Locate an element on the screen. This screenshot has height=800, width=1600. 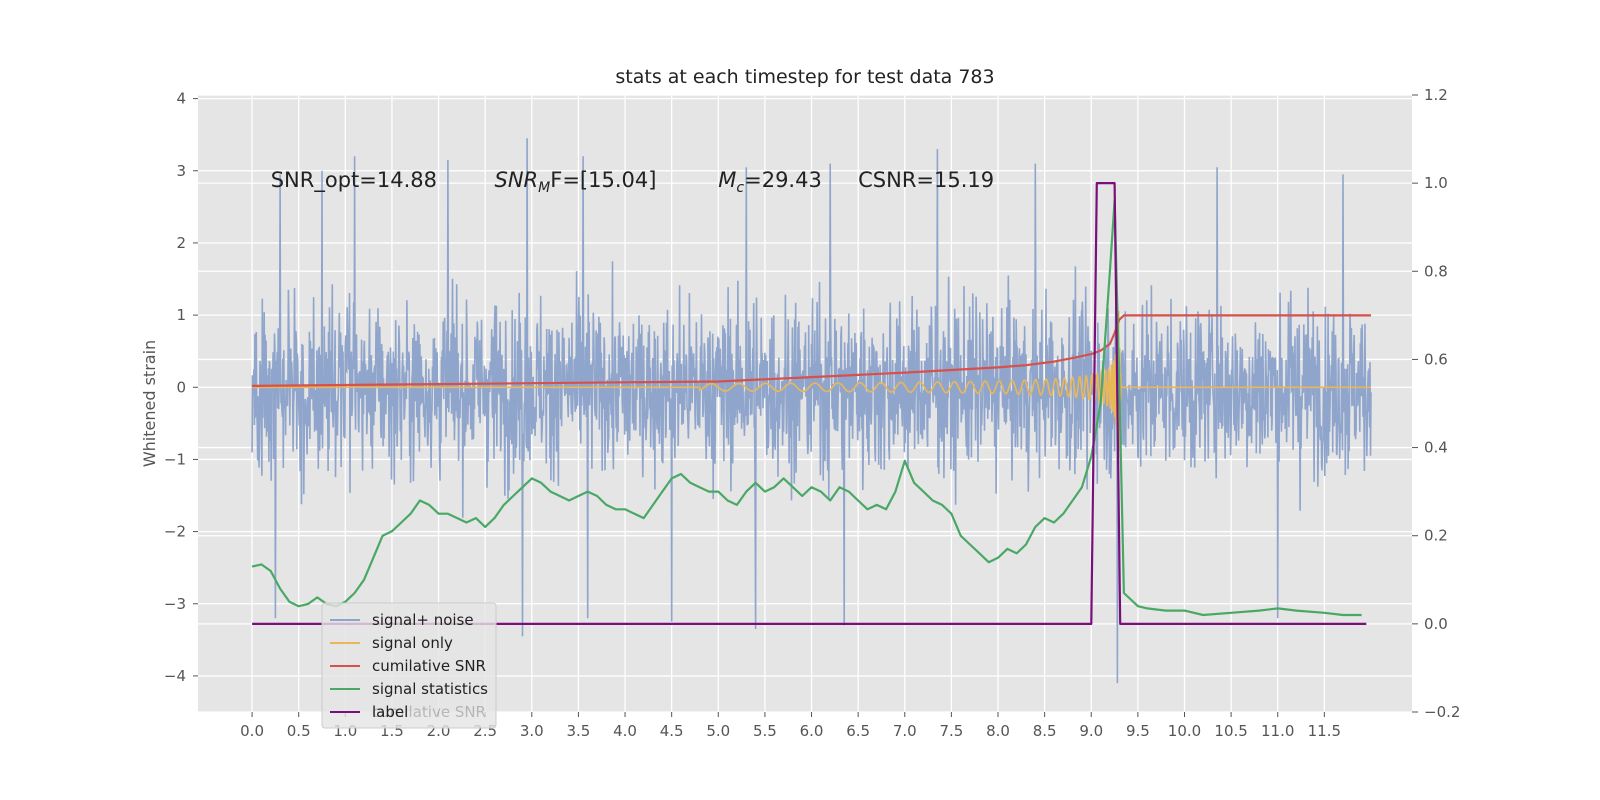
x-tick-label: 7.5 is located at coordinates (951, 731).